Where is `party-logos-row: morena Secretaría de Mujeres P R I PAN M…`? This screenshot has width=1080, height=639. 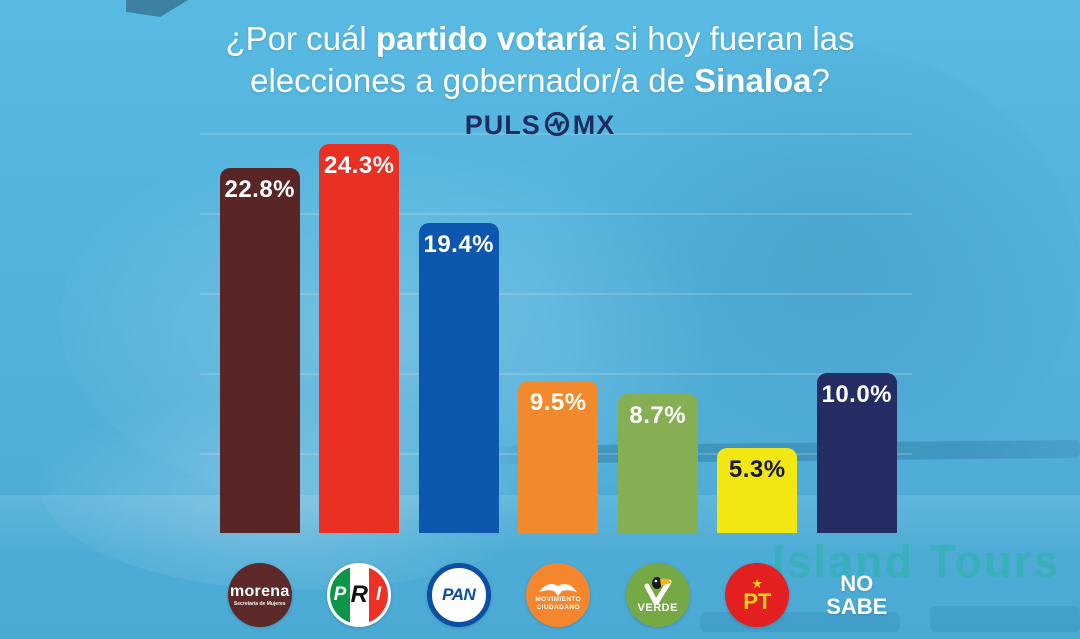
party-logos-row: morena Secretaría de Mujeres P R I PAN M… is located at coordinates (558, 595).